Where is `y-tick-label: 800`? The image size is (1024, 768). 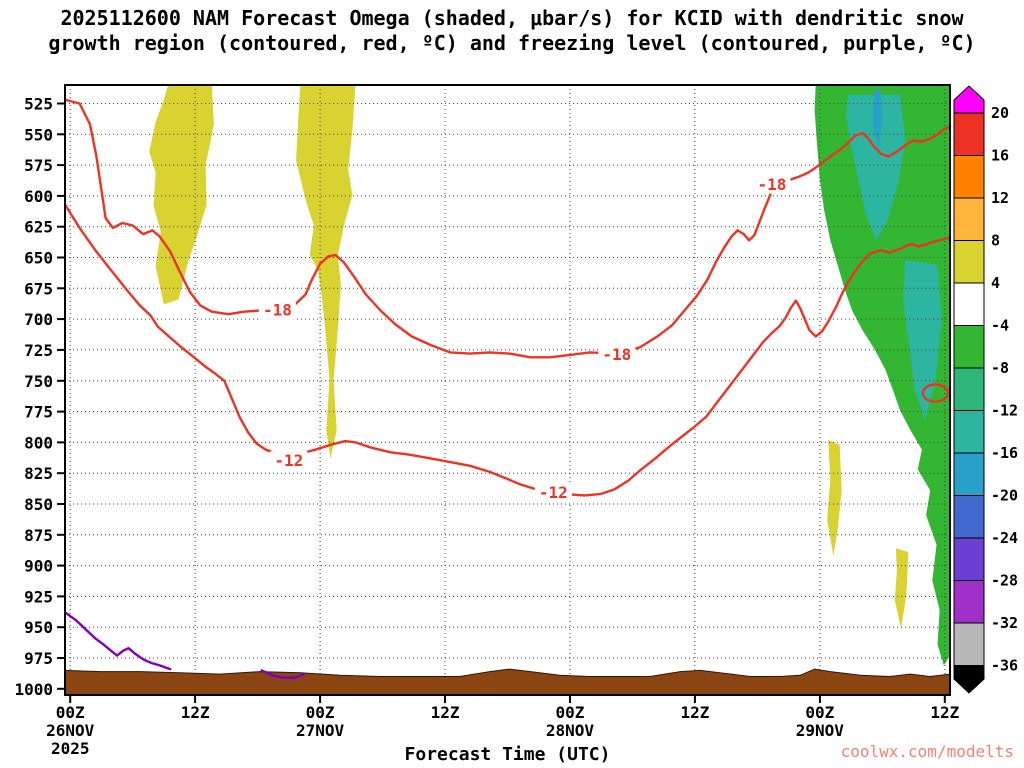 y-tick-label: 800 is located at coordinates (38, 442).